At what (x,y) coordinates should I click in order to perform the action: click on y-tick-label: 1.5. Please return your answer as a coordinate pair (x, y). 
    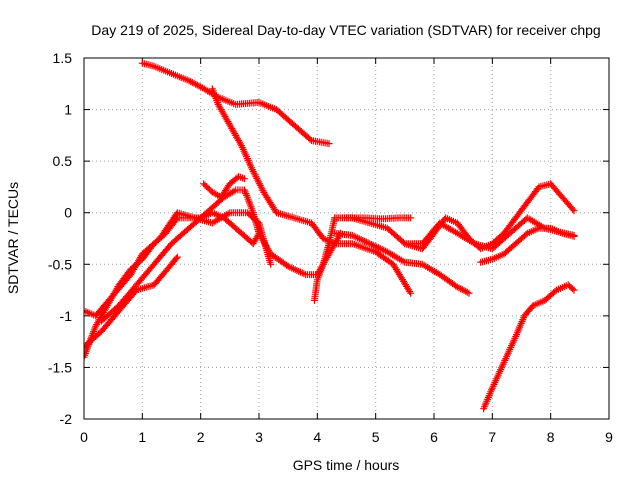
    Looking at the image, I should click on (63, 58).